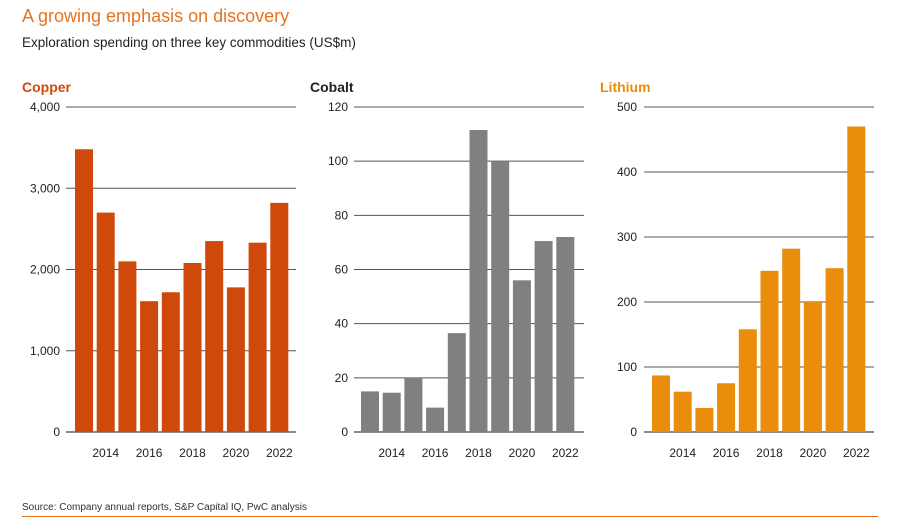  What do you see at coordinates (627, 107) in the screenshot?
I see `lithium-y-tick-label: 500` at bounding box center [627, 107].